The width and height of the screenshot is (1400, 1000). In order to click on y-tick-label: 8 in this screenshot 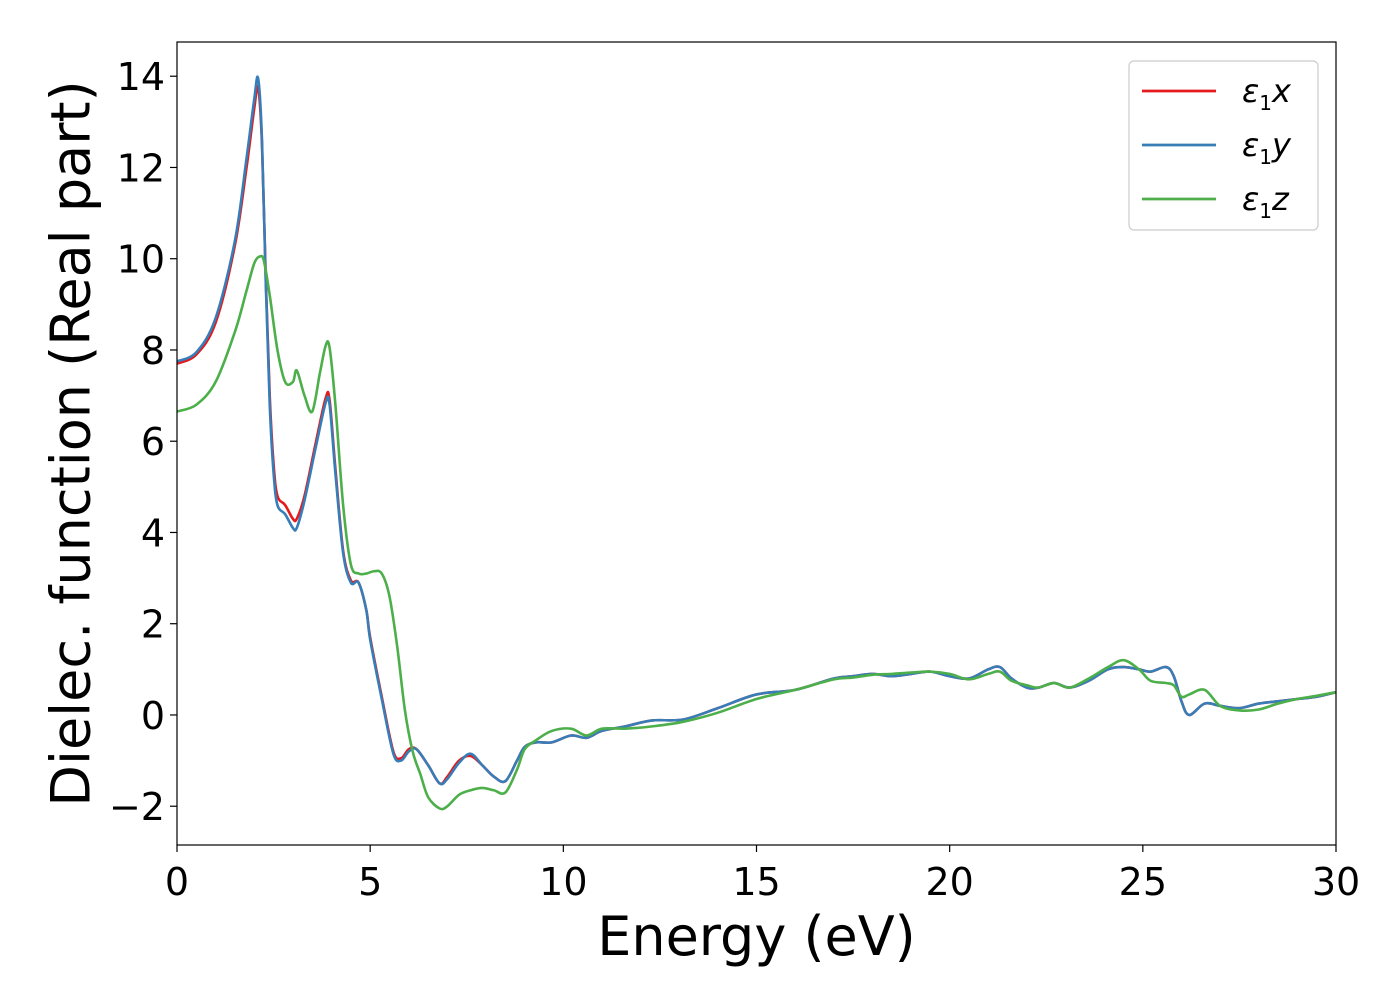, I will do `click(153, 351)`.